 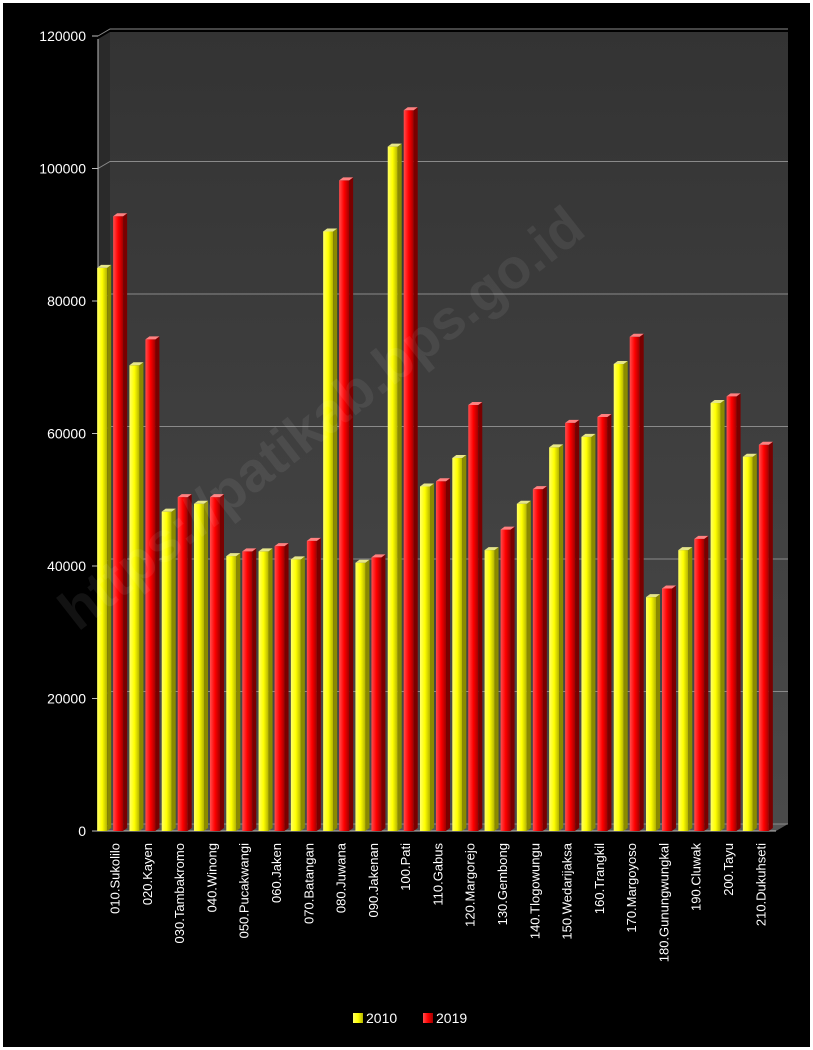 What do you see at coordinates (427, 657) in the screenshot?
I see `bar-2010-110.Gabus` at bounding box center [427, 657].